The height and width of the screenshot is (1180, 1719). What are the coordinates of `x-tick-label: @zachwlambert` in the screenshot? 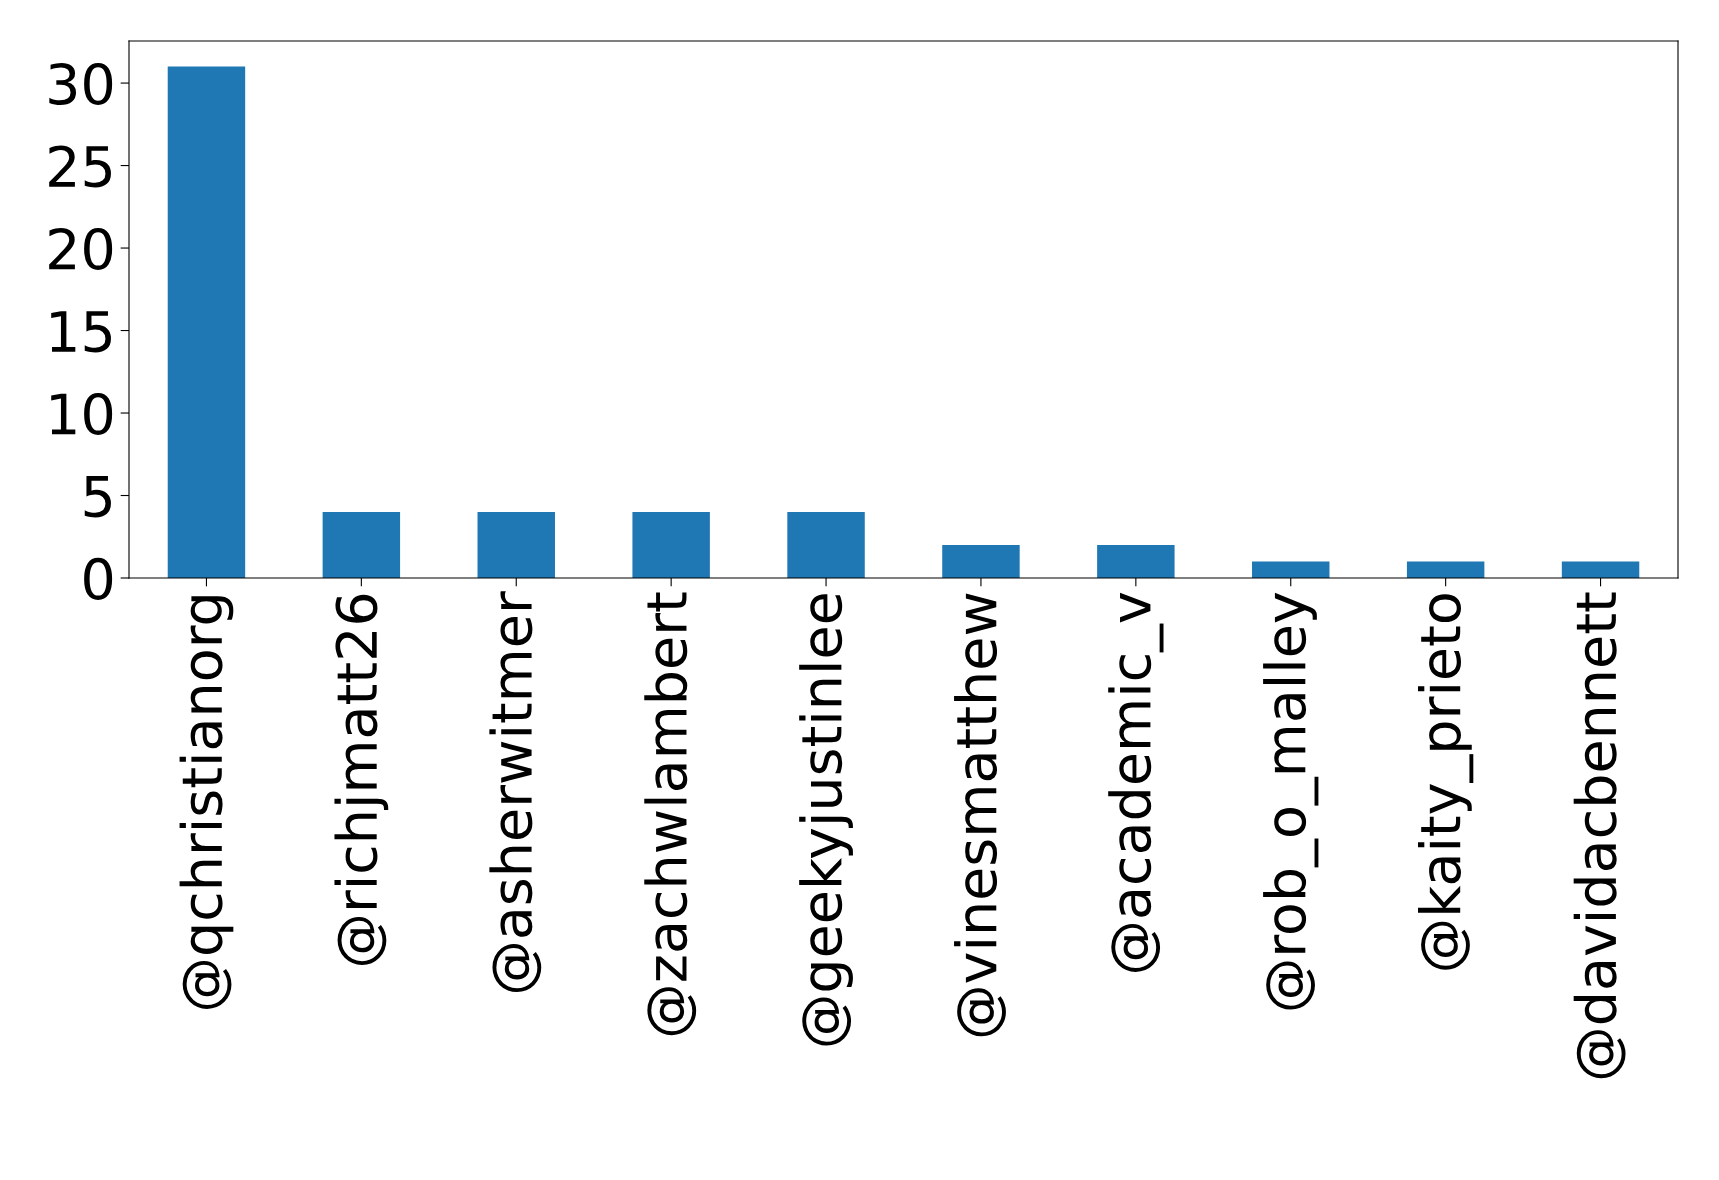 It's located at (670, 814).